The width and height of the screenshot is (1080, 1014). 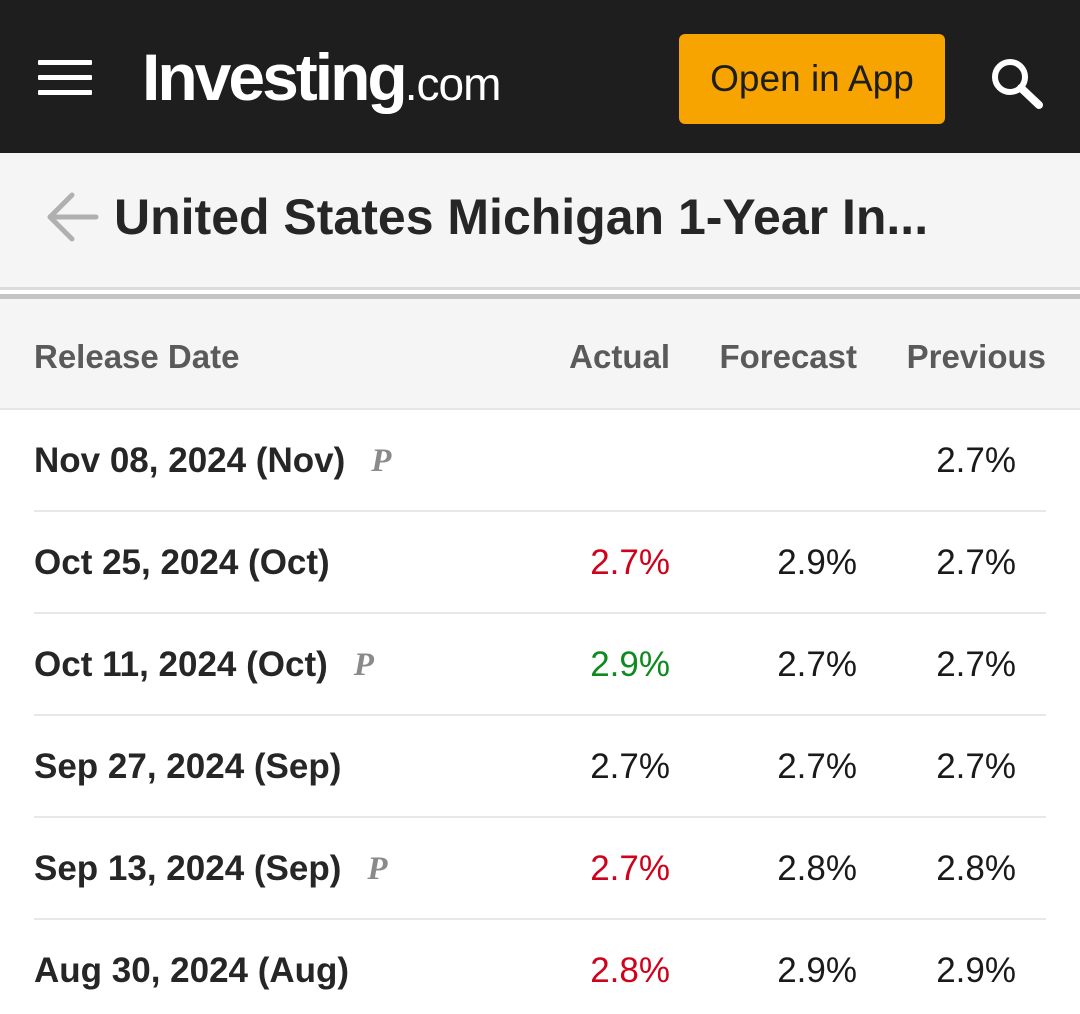 I want to click on logo-wordmark: Investing, so click(x=275, y=77).